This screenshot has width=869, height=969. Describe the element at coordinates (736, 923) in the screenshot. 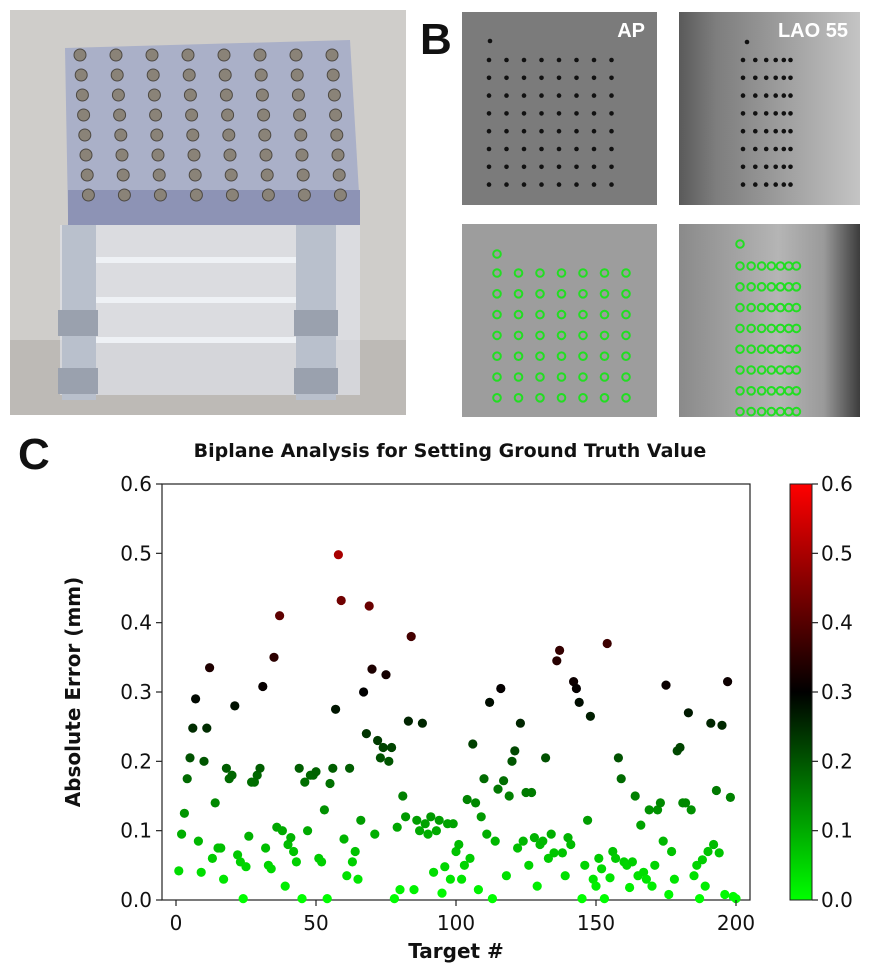

I see `x-tick-label: 200` at that location.